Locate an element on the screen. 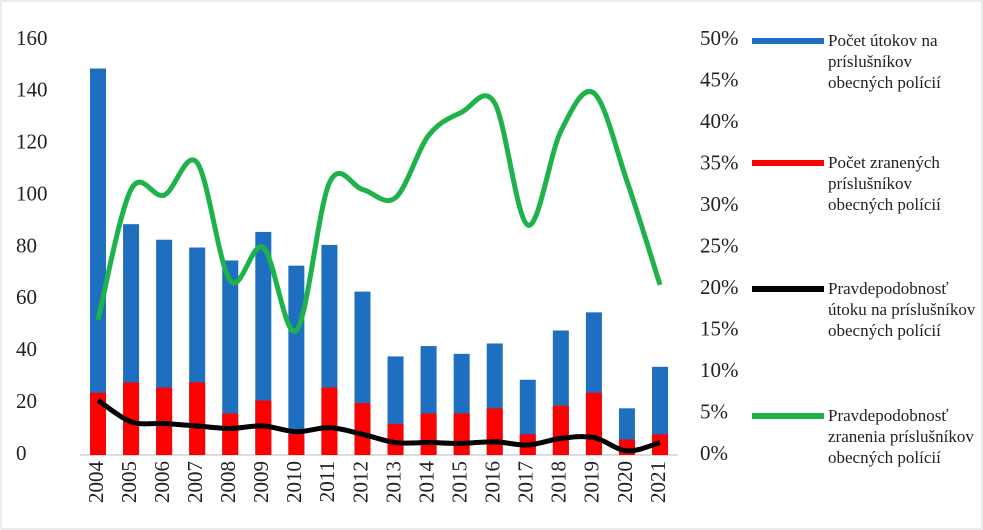  y2-tick-label: 15% is located at coordinates (719, 328).